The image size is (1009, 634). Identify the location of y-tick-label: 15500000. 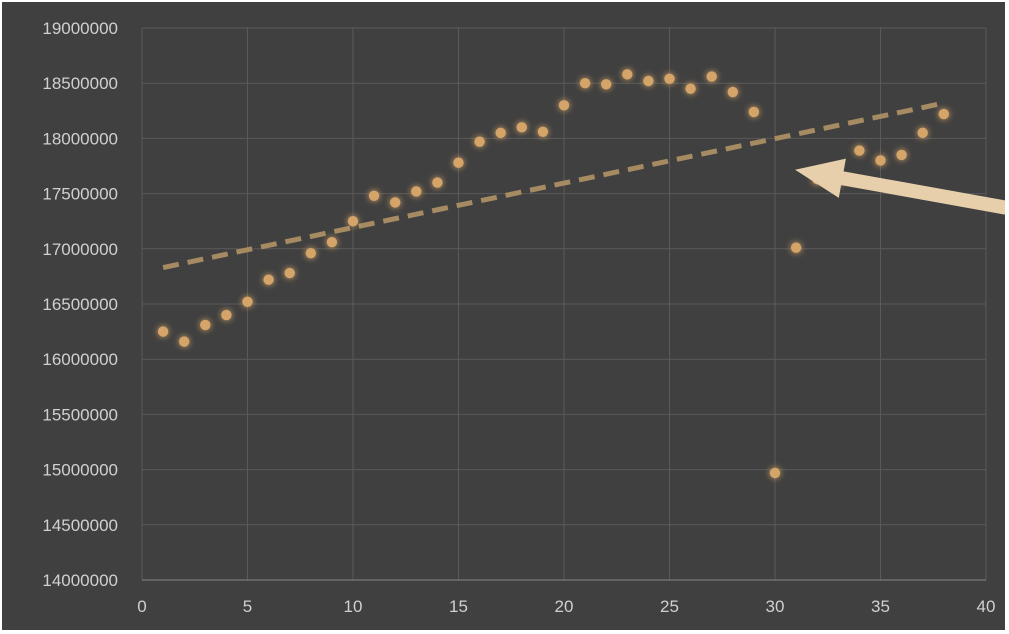
(80, 414).